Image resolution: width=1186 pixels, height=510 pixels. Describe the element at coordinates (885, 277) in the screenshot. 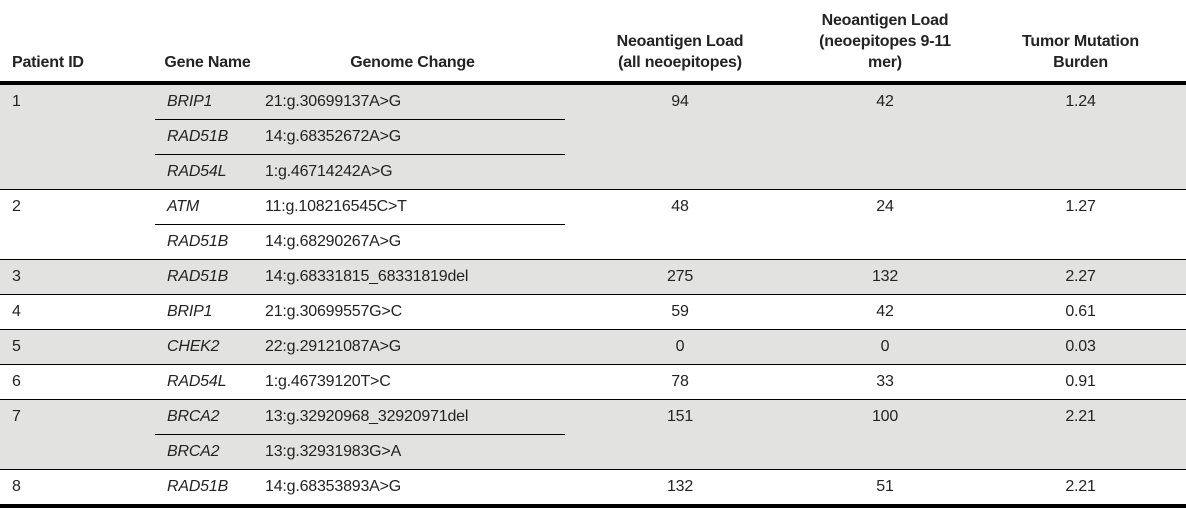

I see `neoantigen-load-9-11-cell: 132` at that location.